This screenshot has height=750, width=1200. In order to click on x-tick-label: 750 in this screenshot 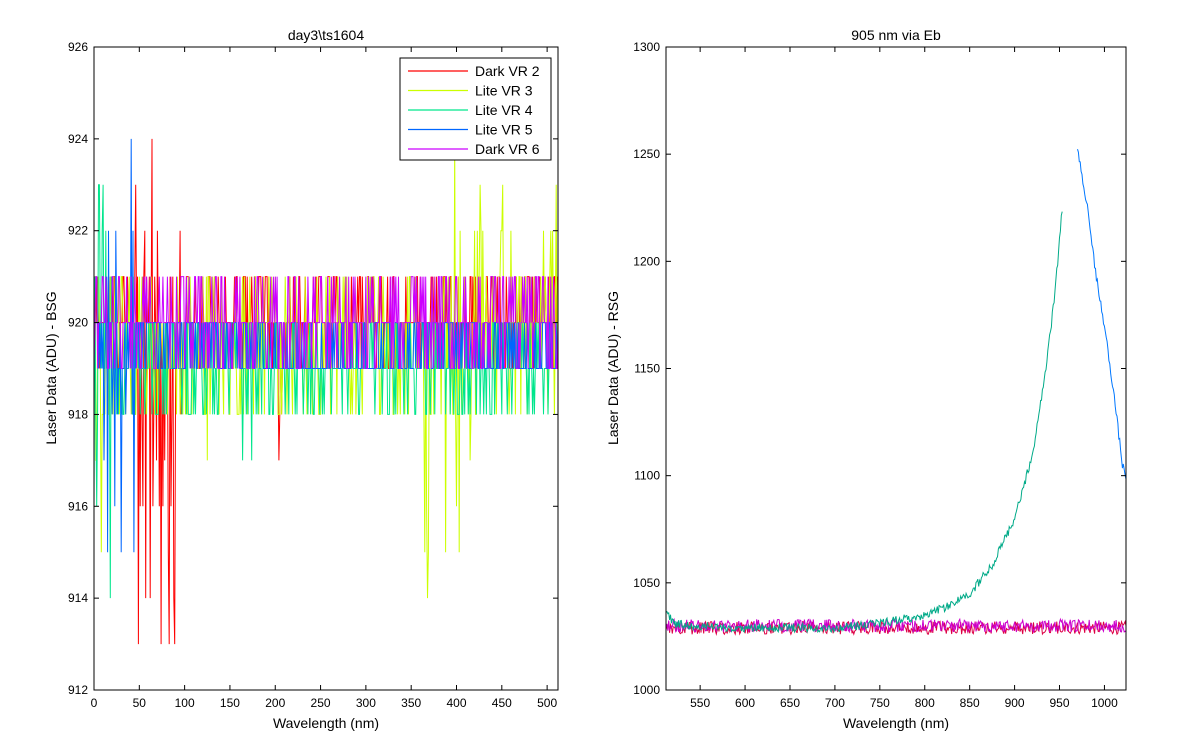, I will do `click(880, 703)`.